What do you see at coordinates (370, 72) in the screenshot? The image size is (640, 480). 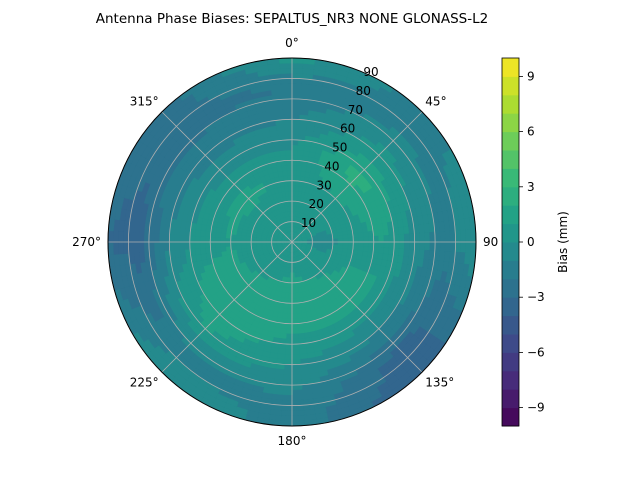 I see `radial-tick-label: 90` at bounding box center [370, 72].